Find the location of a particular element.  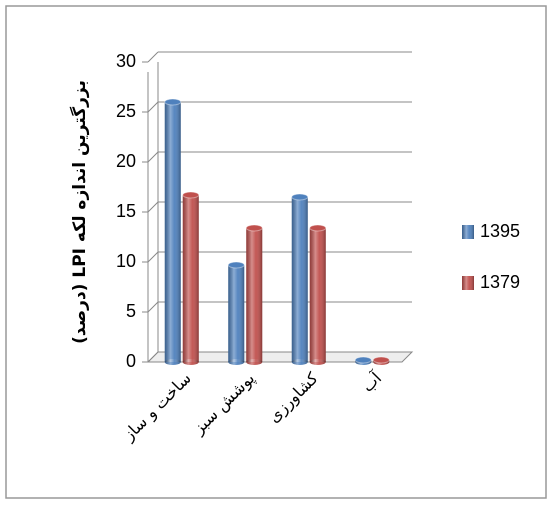

y-tick-label: 30 is located at coordinates (126, 61).